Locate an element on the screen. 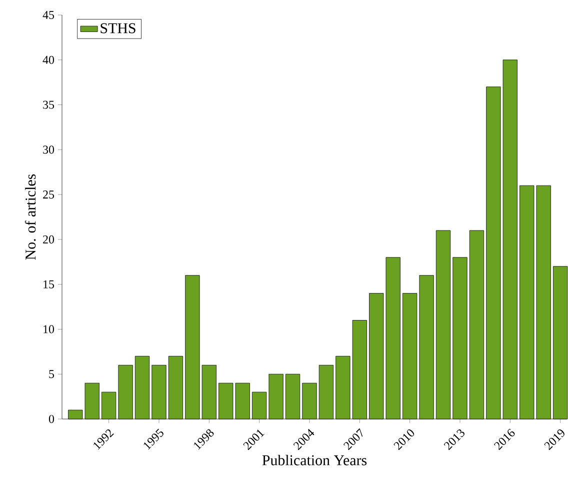  y-tick-label: 20 is located at coordinates (48, 239).